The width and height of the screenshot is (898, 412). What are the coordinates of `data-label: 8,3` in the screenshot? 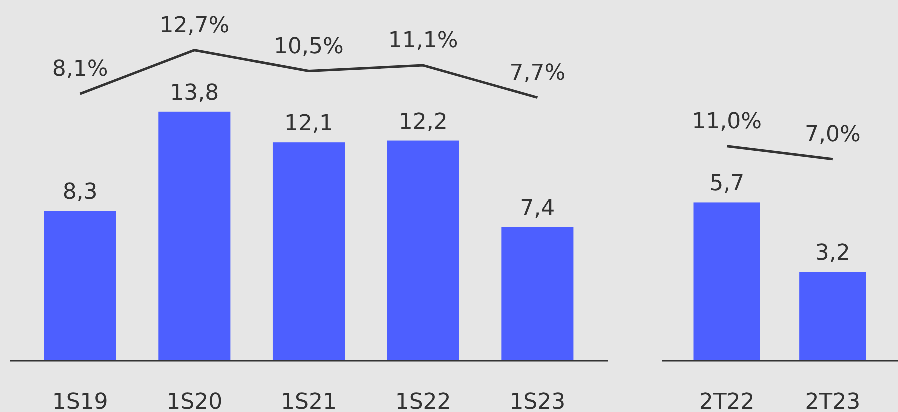 It's located at (80, 193).